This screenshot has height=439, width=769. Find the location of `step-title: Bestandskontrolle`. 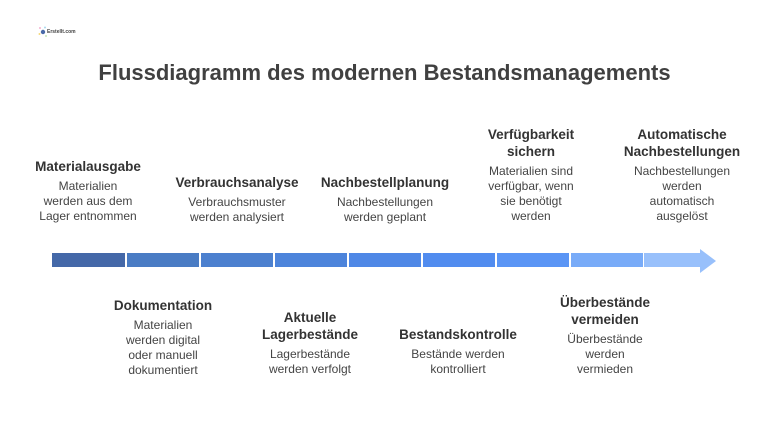

step-title: Bestandskontrolle is located at coordinates (458, 334).